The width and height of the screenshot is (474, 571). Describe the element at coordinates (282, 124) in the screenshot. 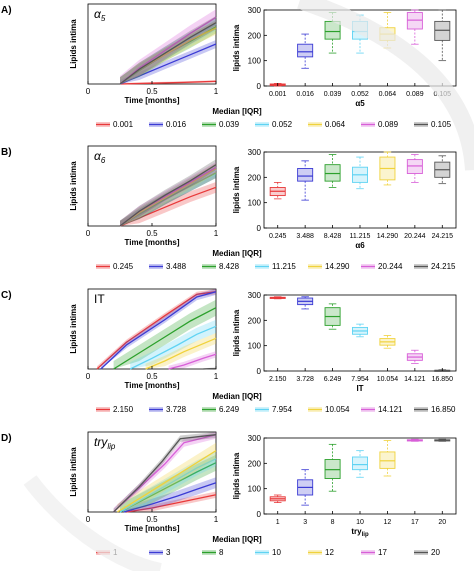

I see `legend-label: 0.052` at that location.